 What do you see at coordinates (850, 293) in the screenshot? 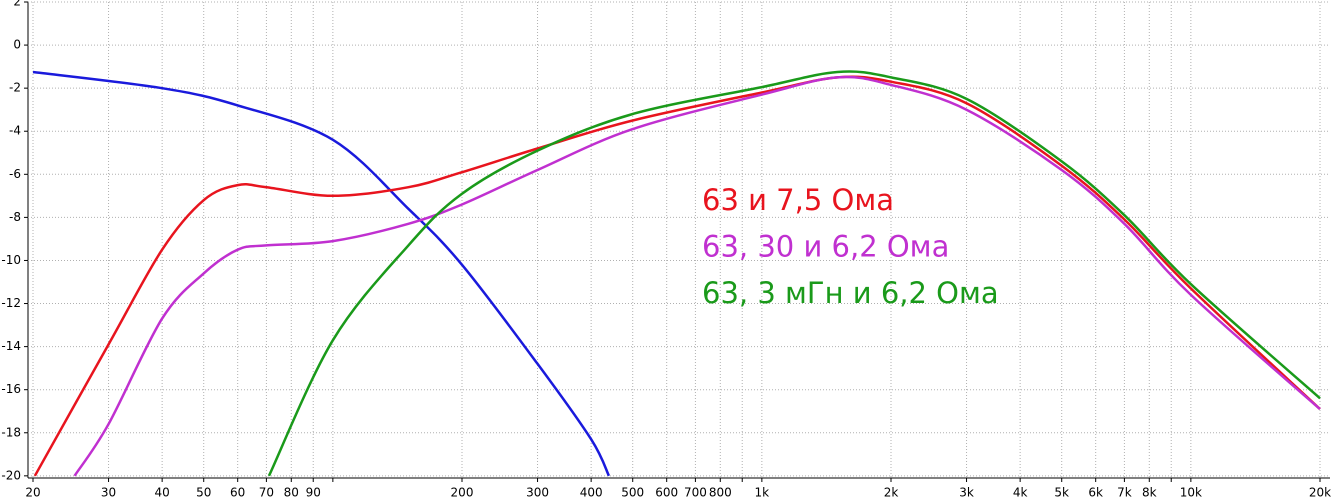
I see `legend-entry: 63, 3 мГн и 6,2 Ома` at bounding box center [850, 293].